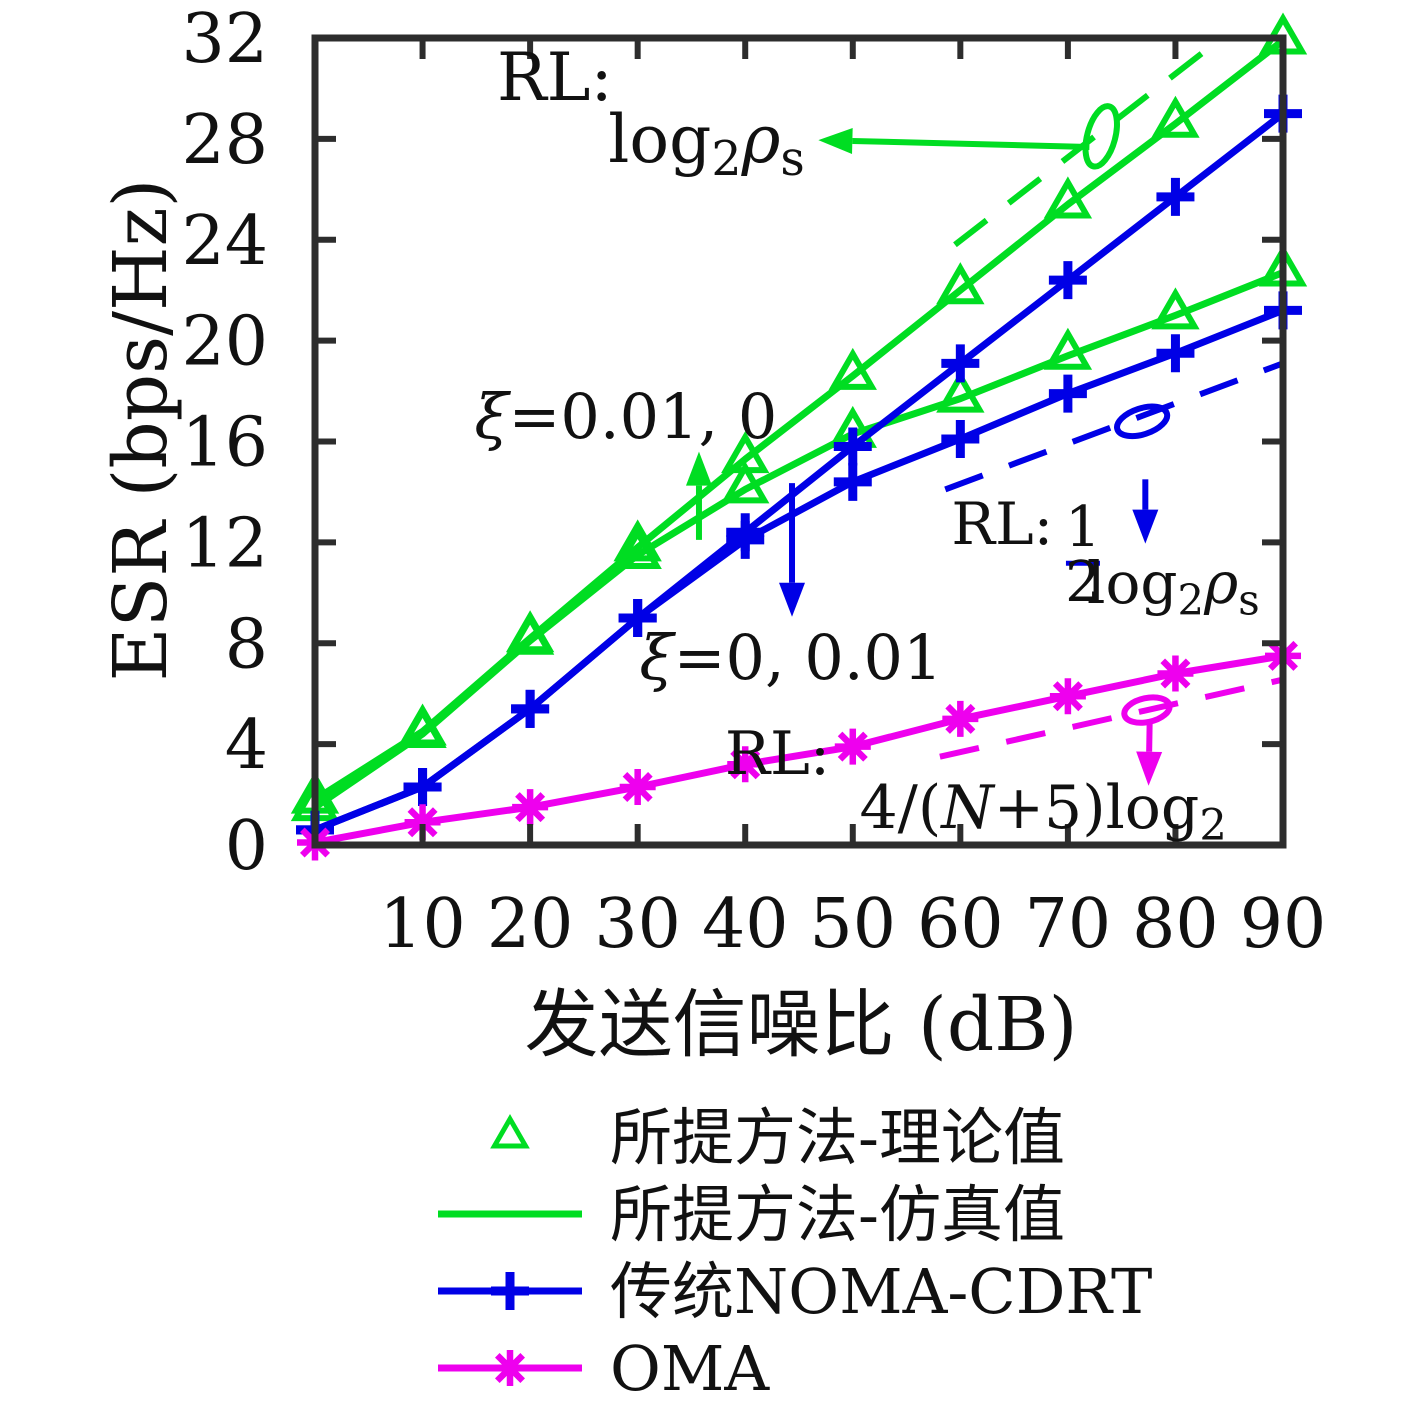 Image resolution: width=1417 pixels, height=1417 pixels. Describe the element at coordinates (1042, 812) in the screenshot. I see `annotation-magenta-formula-label: 4/(N+5)log2` at that location.